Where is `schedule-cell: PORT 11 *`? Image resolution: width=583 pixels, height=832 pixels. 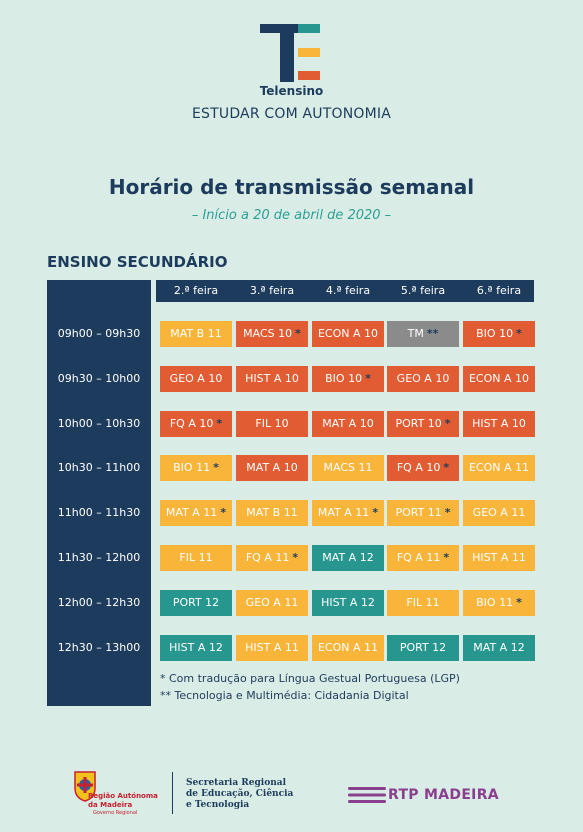 schedule-cell: PORT 11 * is located at coordinates (423, 513).